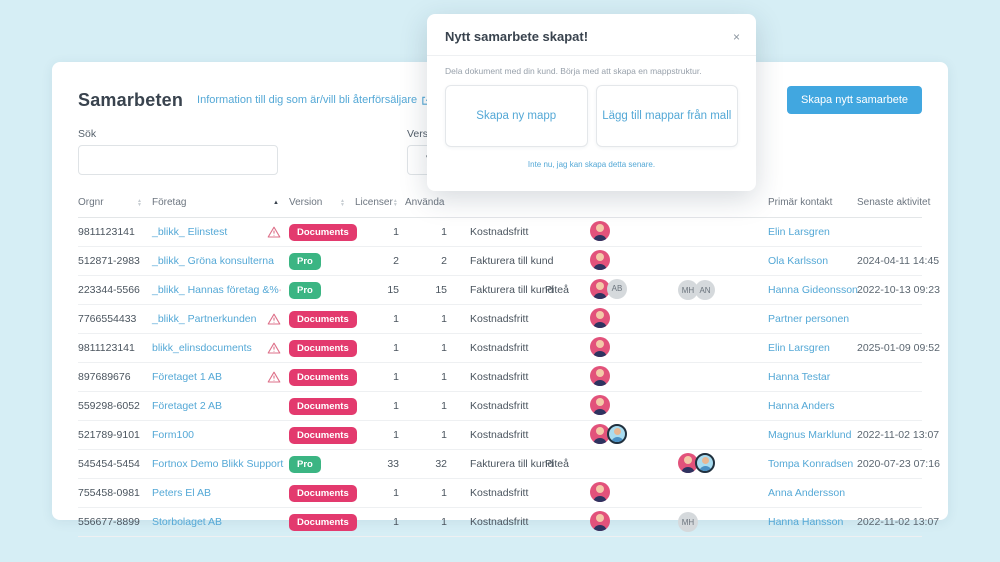 Image resolution: width=1000 pixels, height=562 pixels. What do you see at coordinates (810, 435) in the screenshot?
I see `primary-contact-link: Magnus Marklund` at bounding box center [810, 435].